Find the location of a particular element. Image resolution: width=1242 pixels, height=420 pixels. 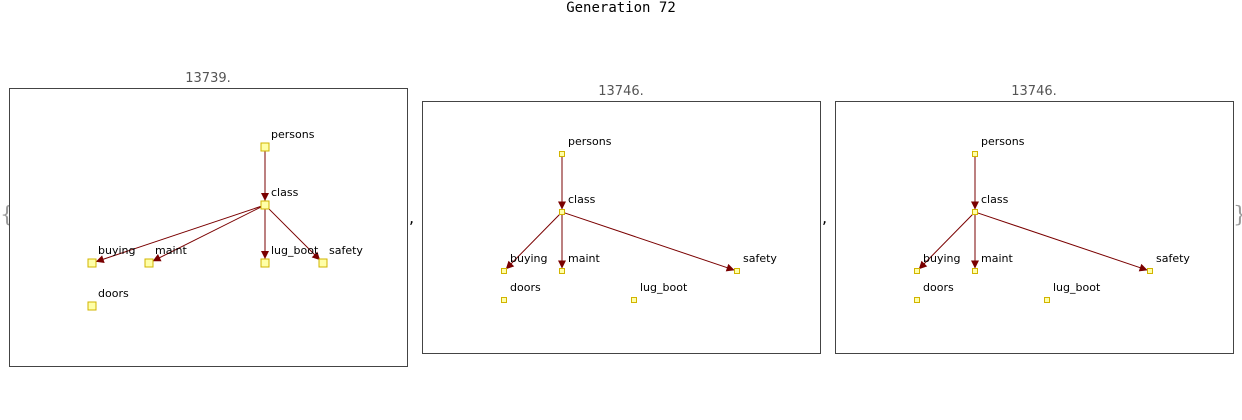

graph-score-3: 13746. is located at coordinates (1034, 91).